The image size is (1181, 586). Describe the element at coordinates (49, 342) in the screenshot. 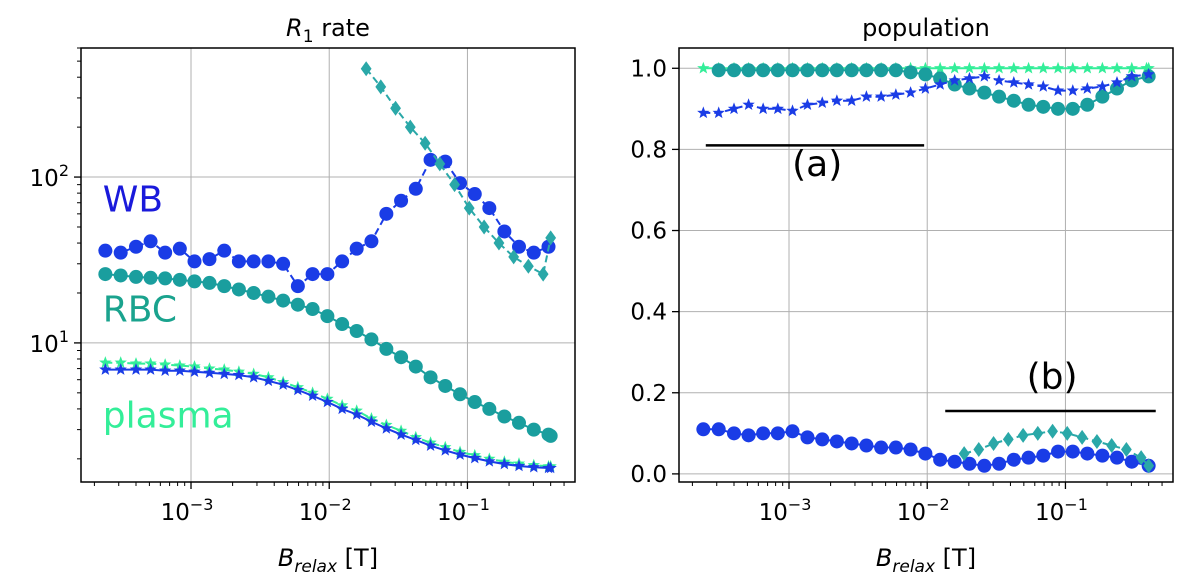

I see `y-tick-label: 10¹` at that location.